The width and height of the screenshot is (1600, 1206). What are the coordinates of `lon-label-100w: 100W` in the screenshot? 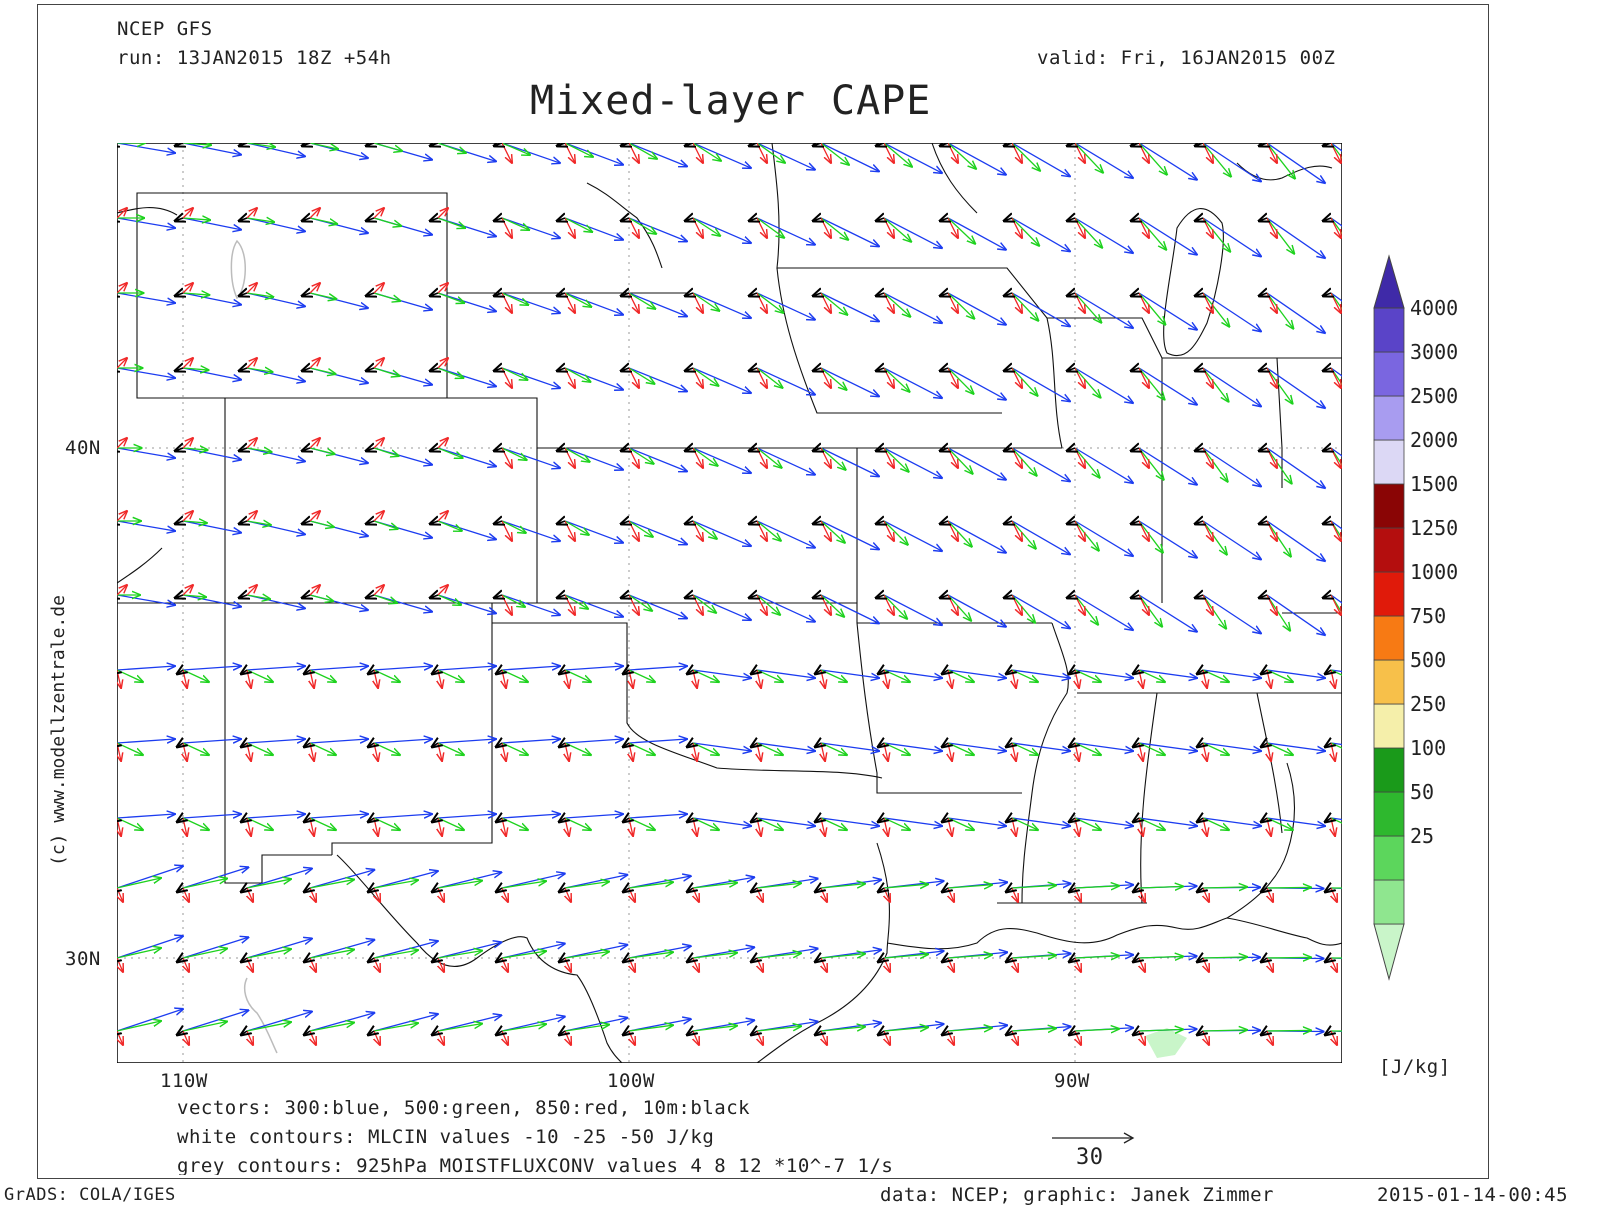 It's located at (631, 1081).